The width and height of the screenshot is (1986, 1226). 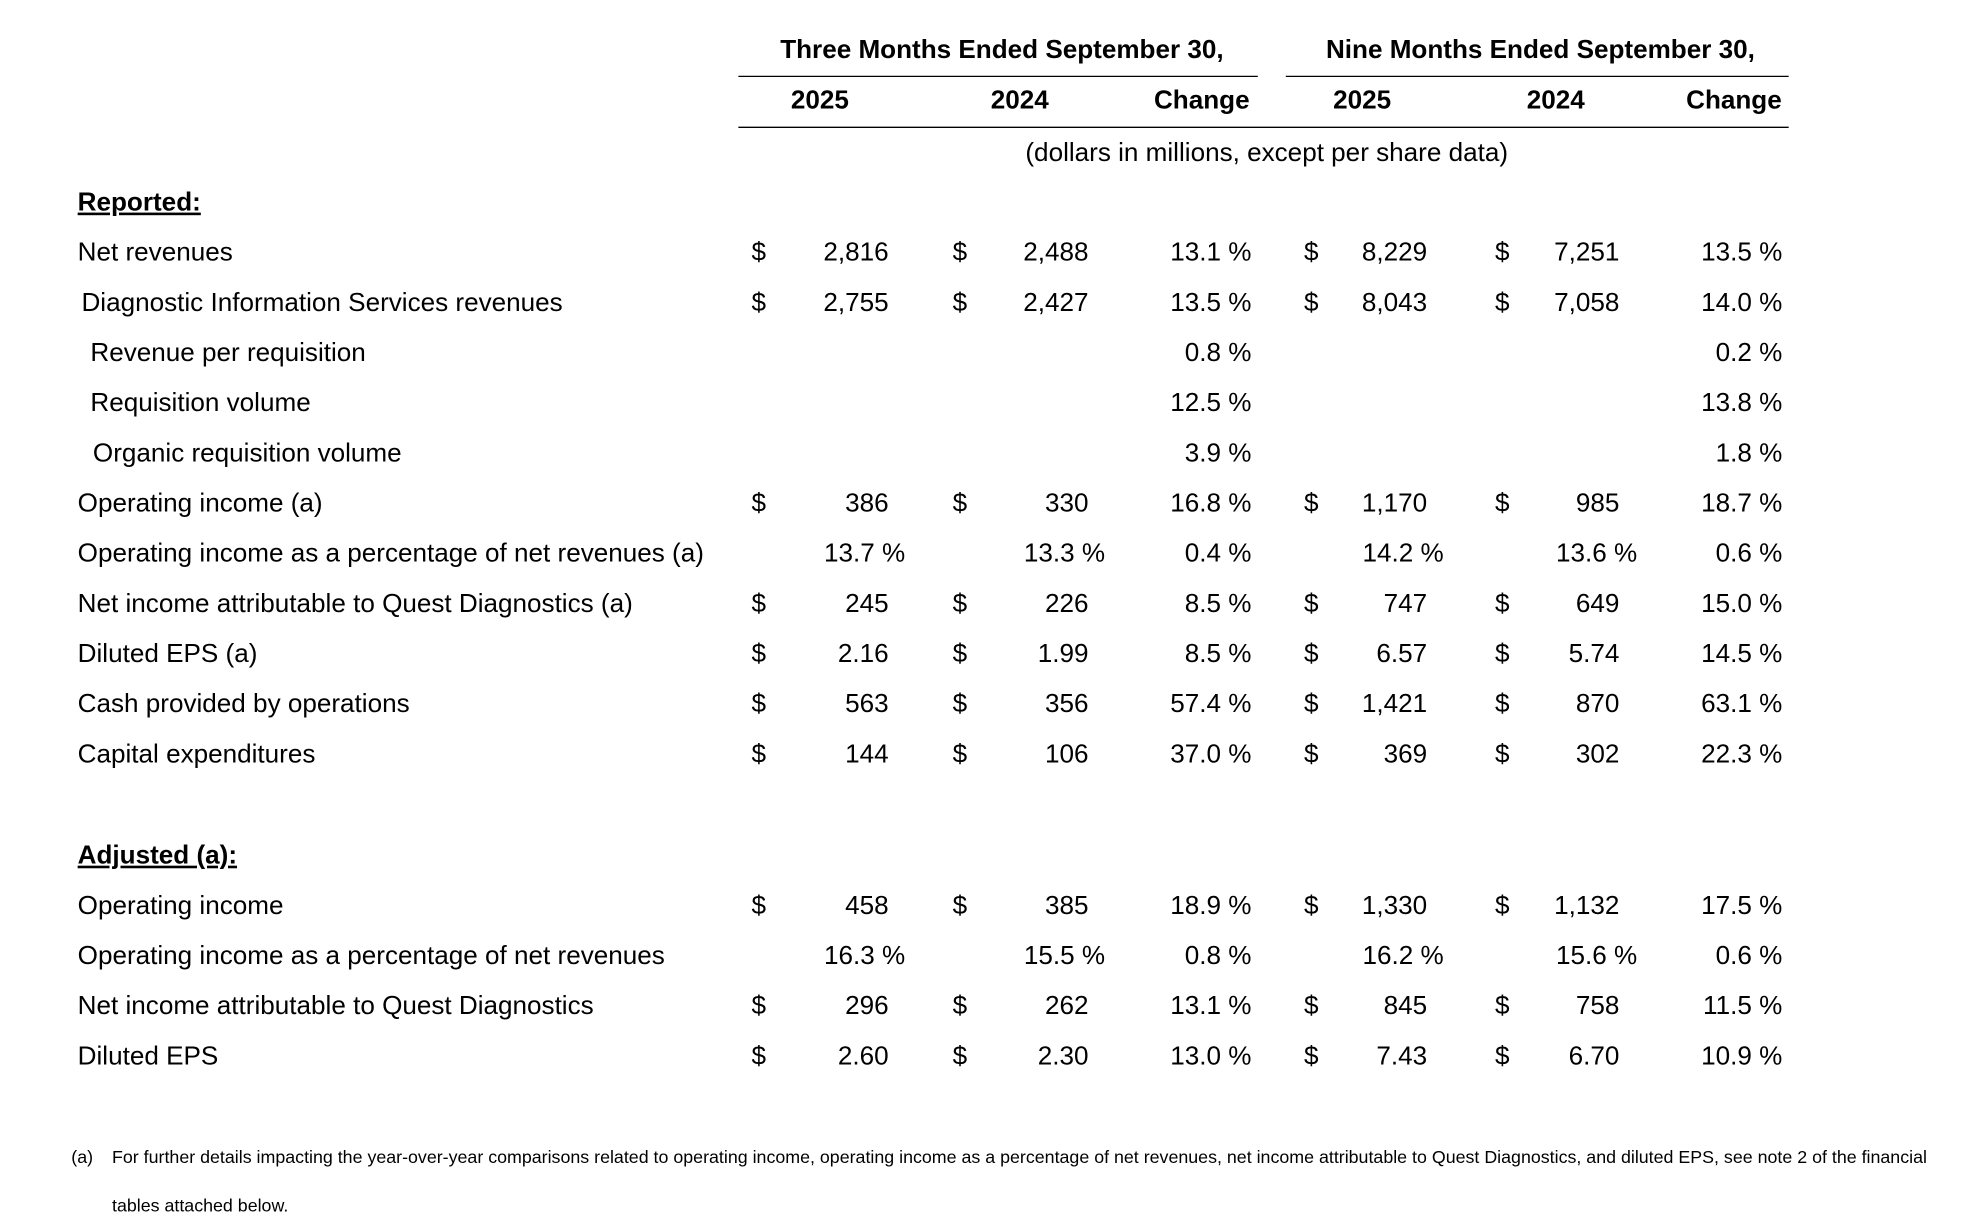 What do you see at coordinates (1063, 1055) in the screenshot?
I see `cell-value: 2.30` at bounding box center [1063, 1055].